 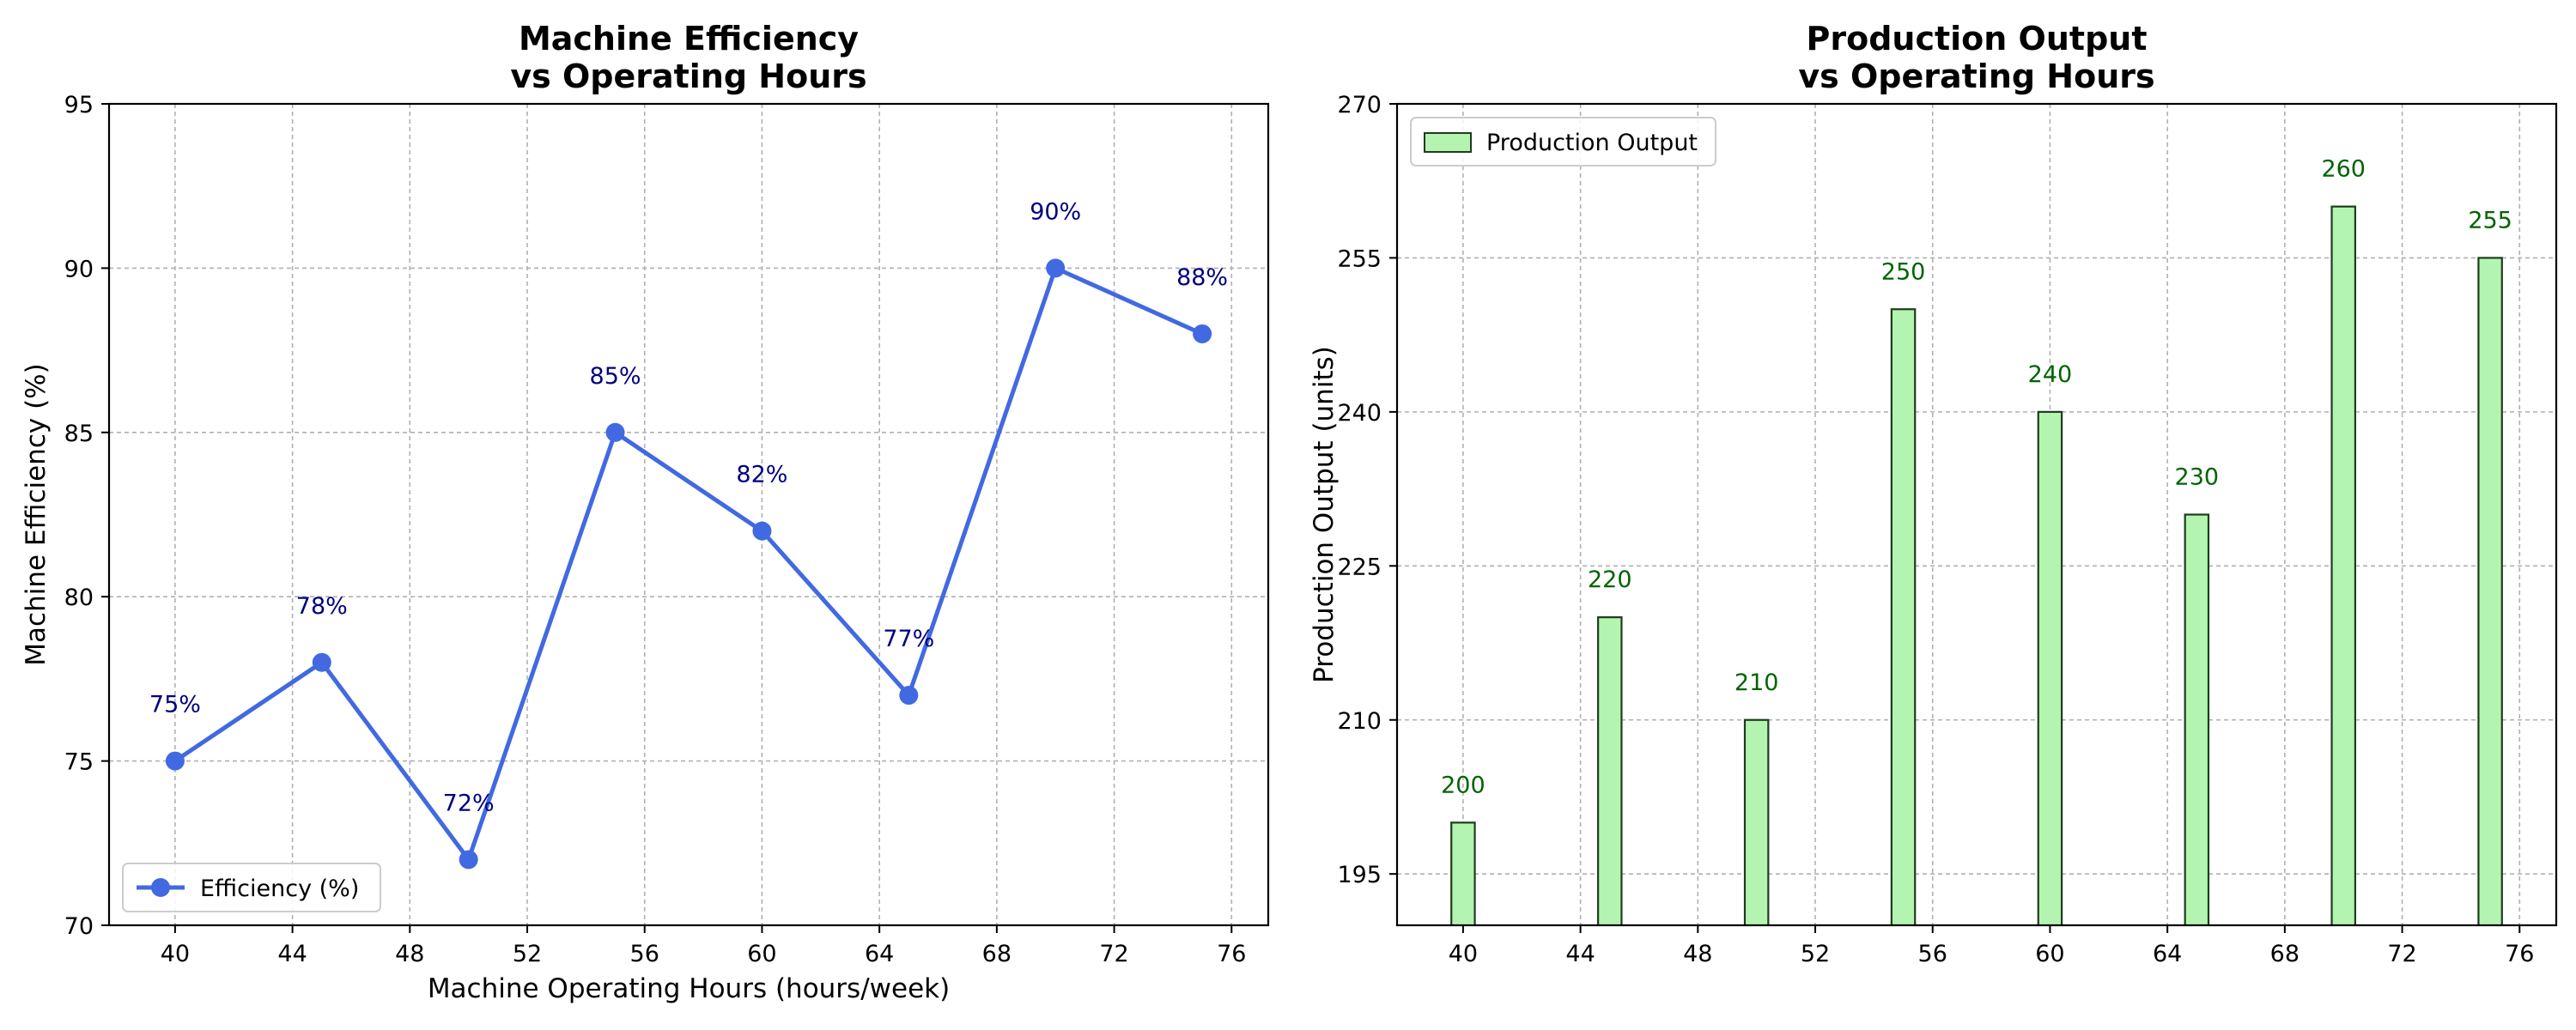 I want to click on y-tick-label: 95, so click(x=79, y=105).